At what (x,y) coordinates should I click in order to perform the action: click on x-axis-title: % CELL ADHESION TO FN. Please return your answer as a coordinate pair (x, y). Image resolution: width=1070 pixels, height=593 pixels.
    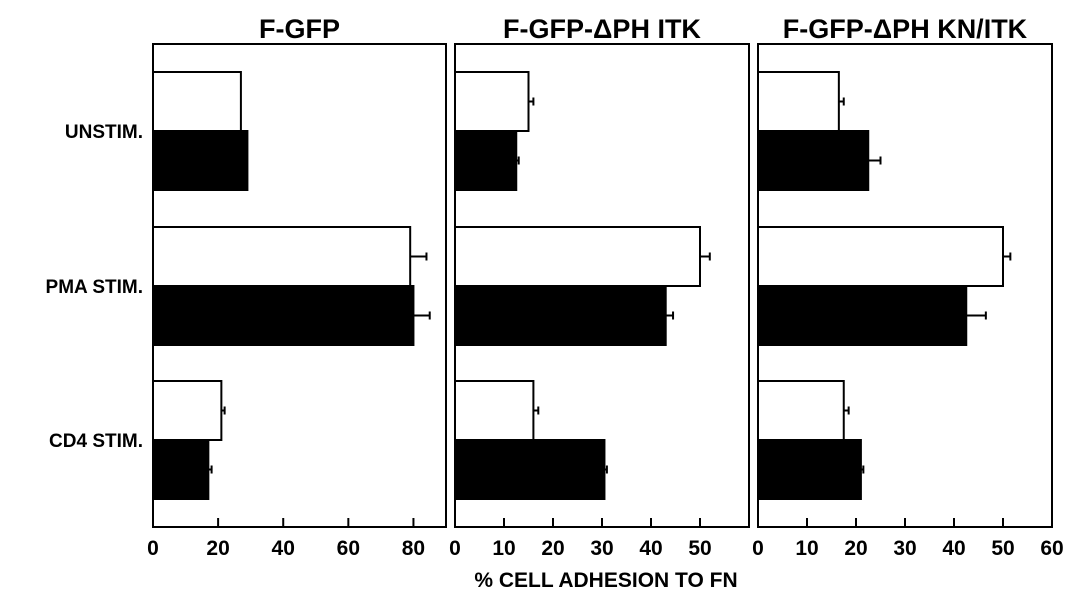
    Looking at the image, I should click on (605, 580).